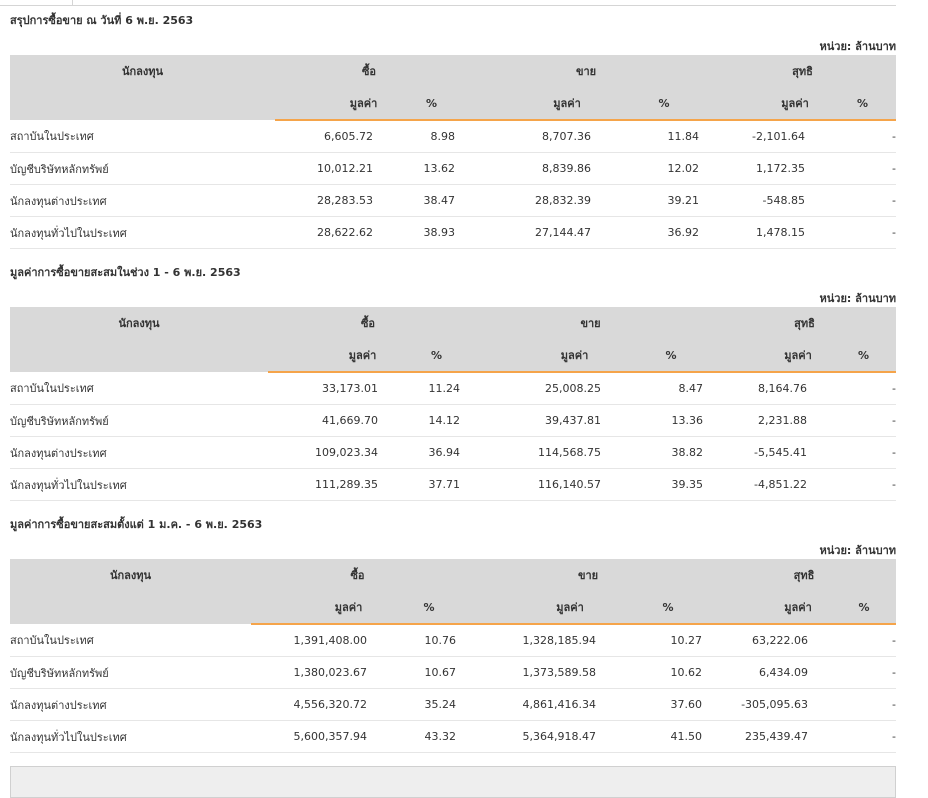 The width and height of the screenshot is (928, 798). What do you see at coordinates (772, 640) in the screenshot?
I see `net-value: 63,222.06` at bounding box center [772, 640].